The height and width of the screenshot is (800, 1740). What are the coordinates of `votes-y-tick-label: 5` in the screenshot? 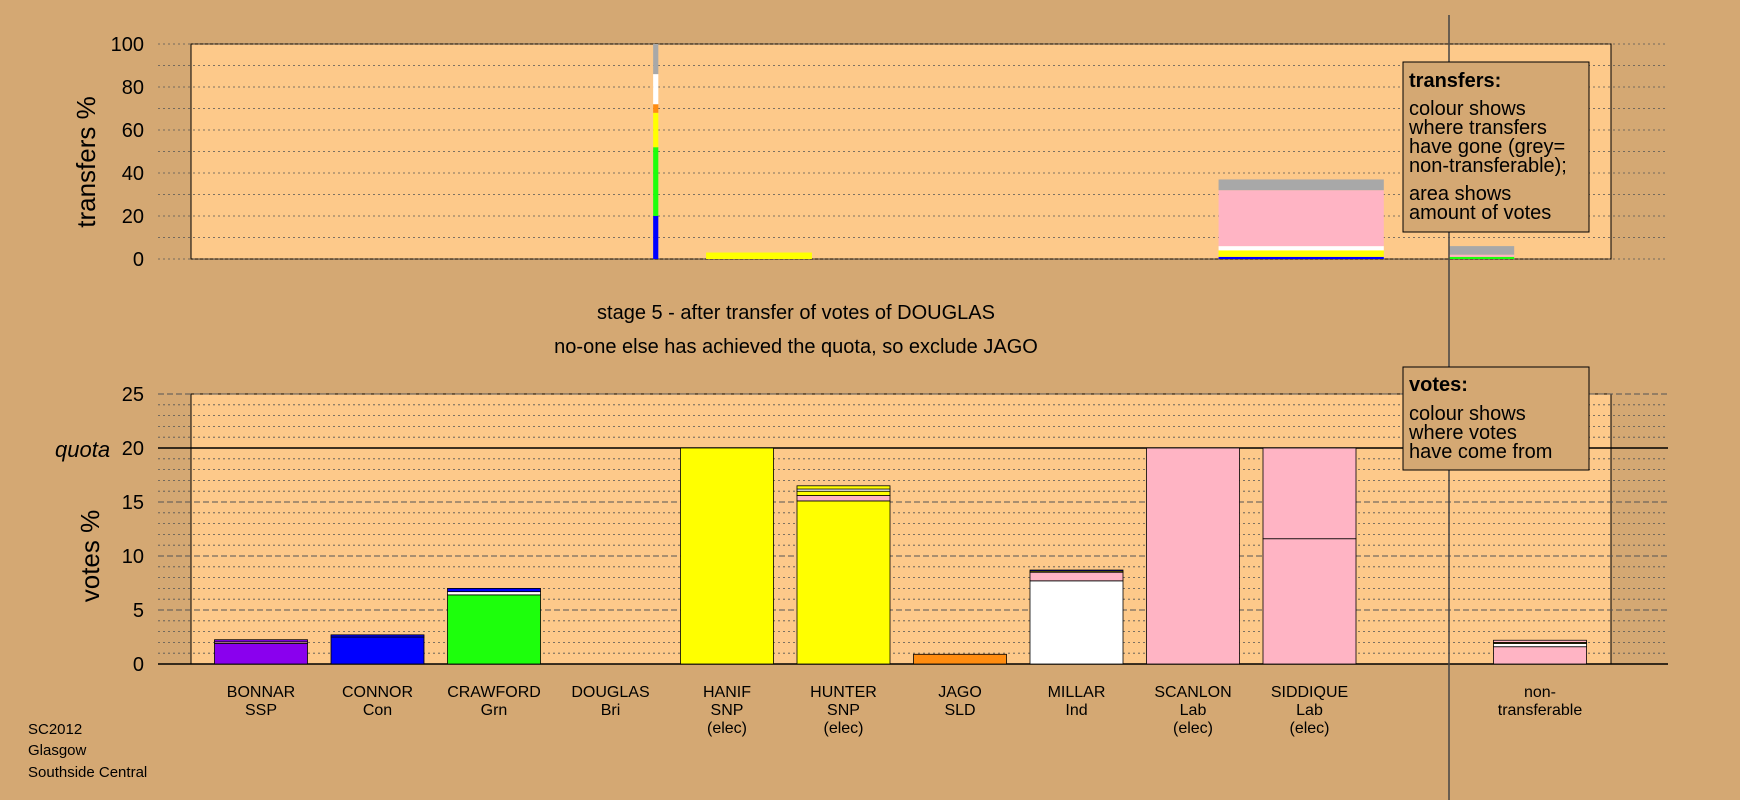 It's located at (138, 611).